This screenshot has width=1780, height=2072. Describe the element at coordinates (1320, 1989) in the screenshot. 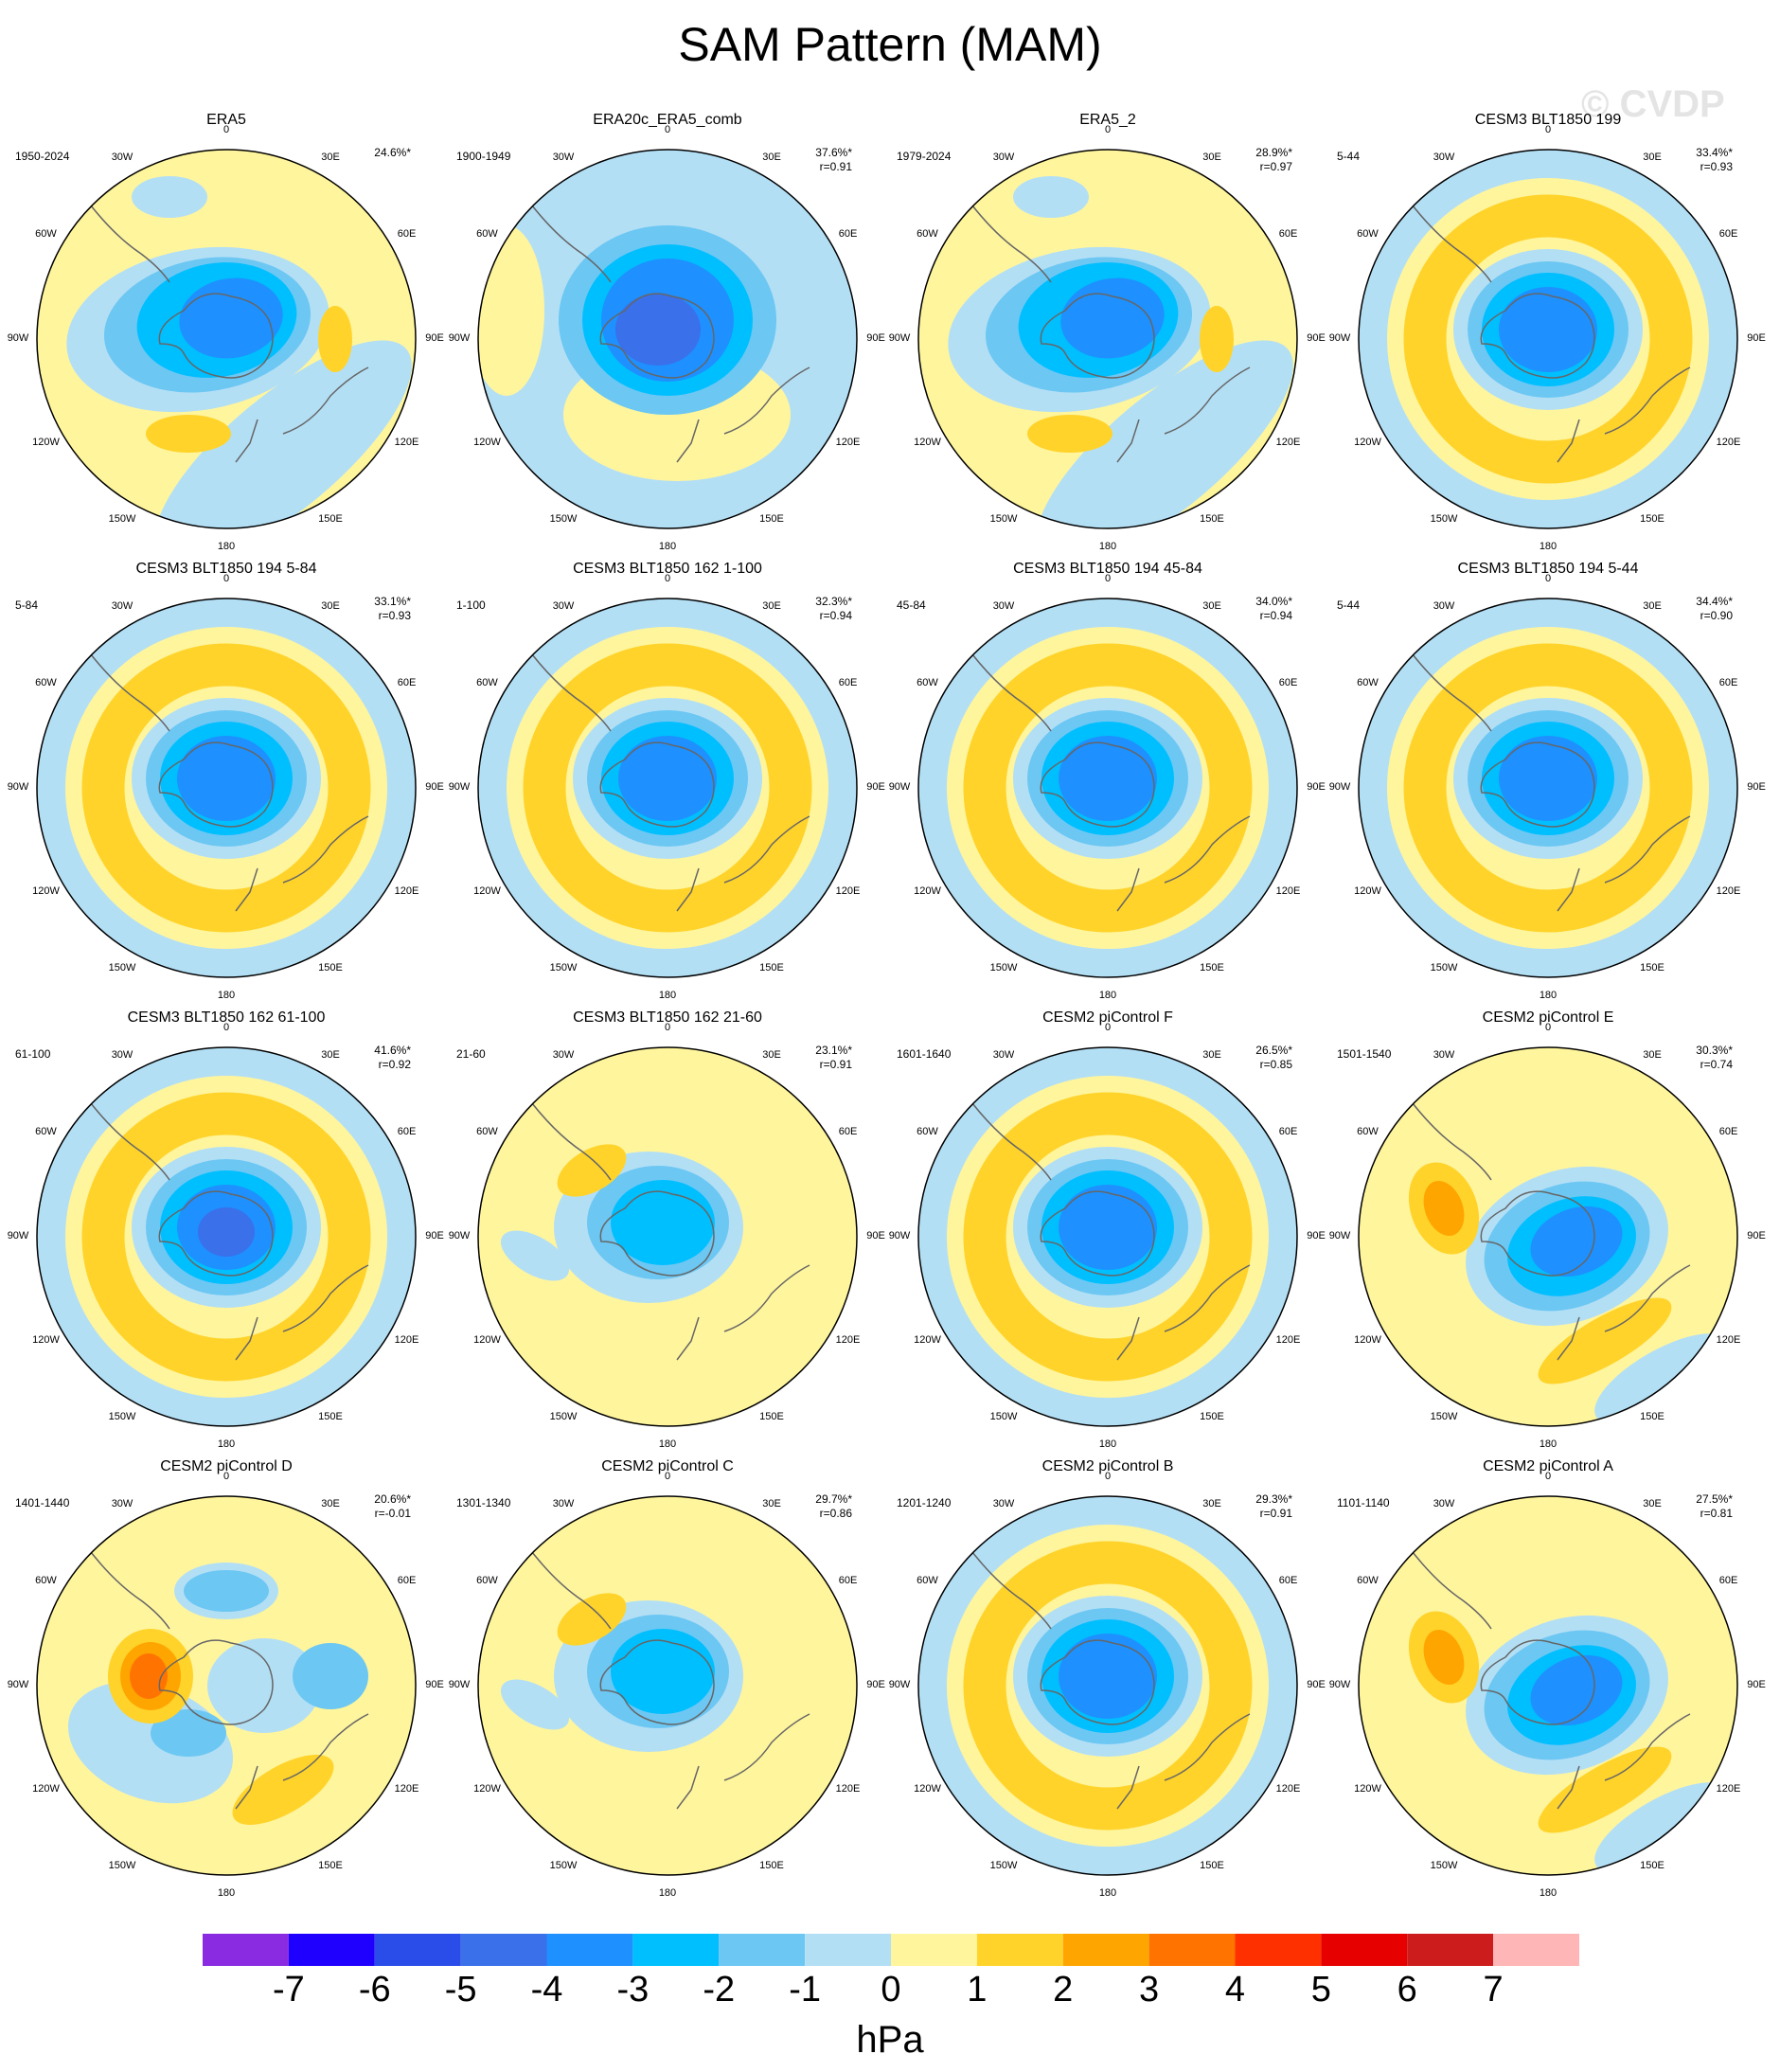

I see `colorbar-tick-label: 5` at that location.